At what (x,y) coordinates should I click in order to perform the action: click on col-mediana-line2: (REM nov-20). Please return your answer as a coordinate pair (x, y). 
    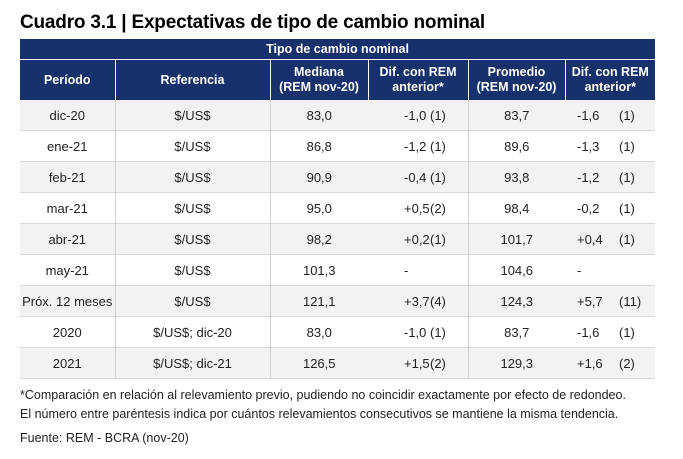
    Looking at the image, I should click on (319, 87).